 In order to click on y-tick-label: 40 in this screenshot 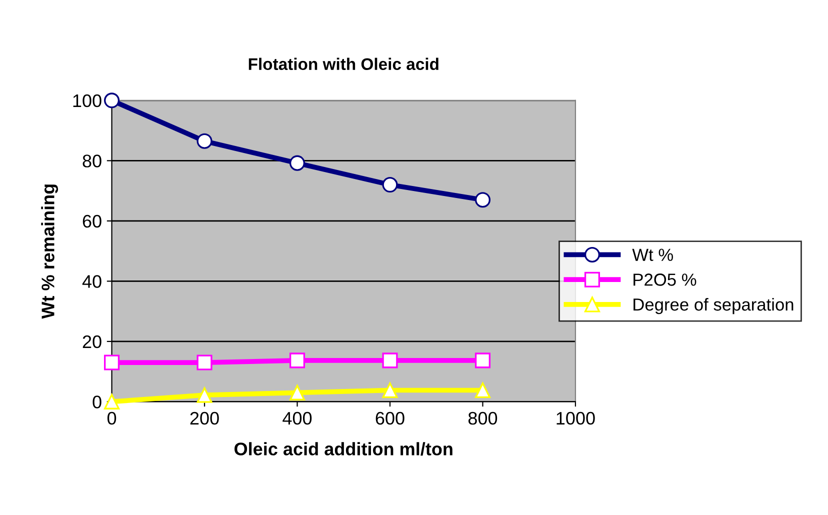, I will do `click(92, 281)`.